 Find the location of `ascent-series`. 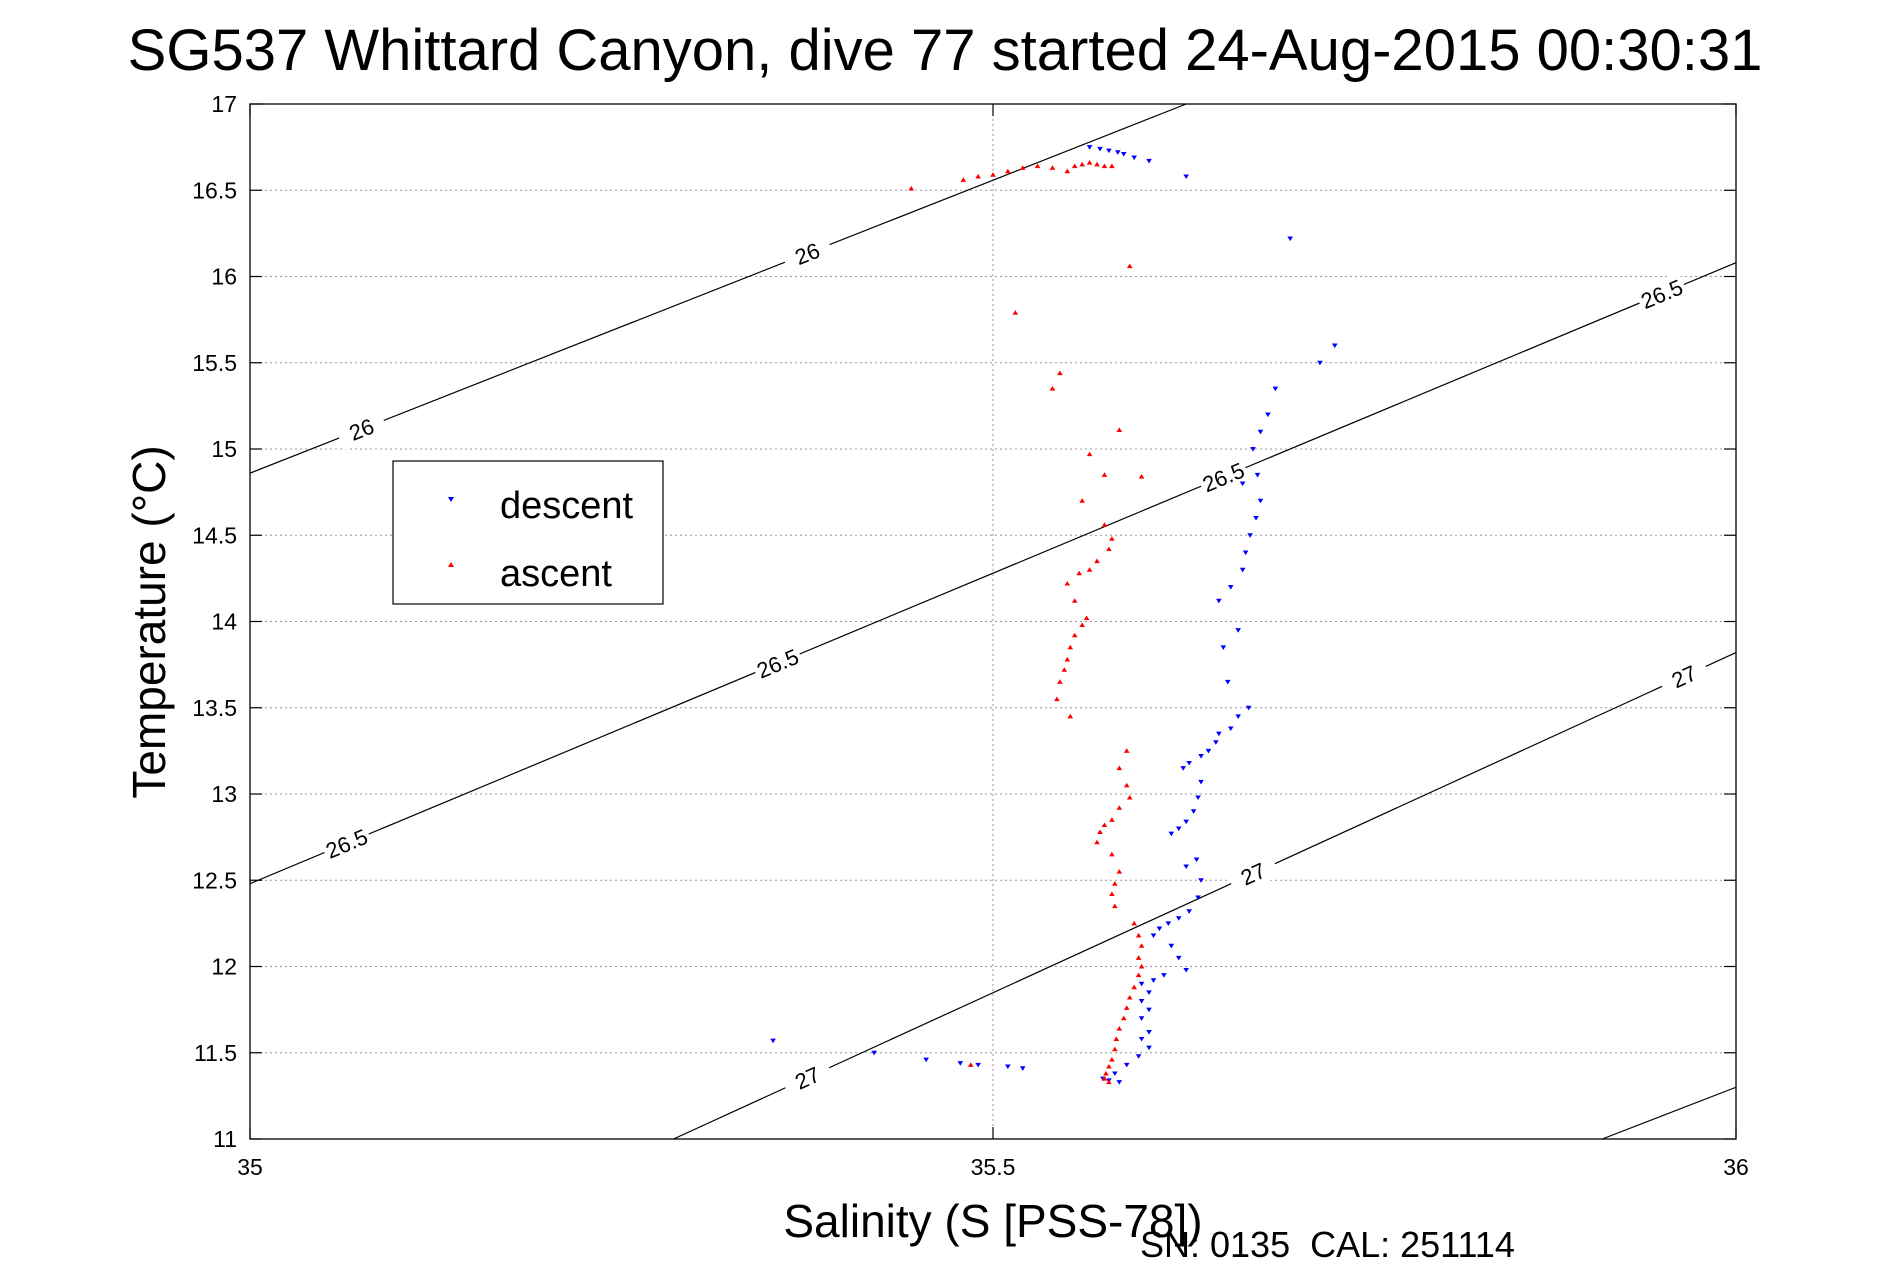

ascent-series is located at coordinates (1026, 622).